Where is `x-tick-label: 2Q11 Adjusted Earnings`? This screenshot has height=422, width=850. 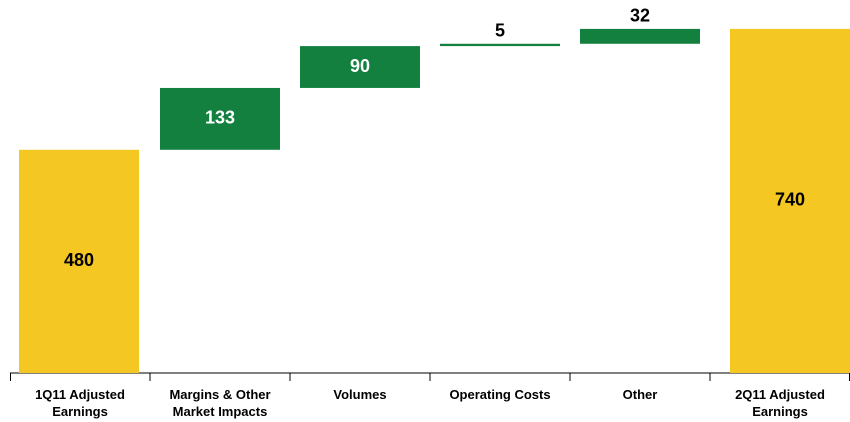 x-tick-label: 2Q11 Adjusted Earnings is located at coordinates (780, 403).